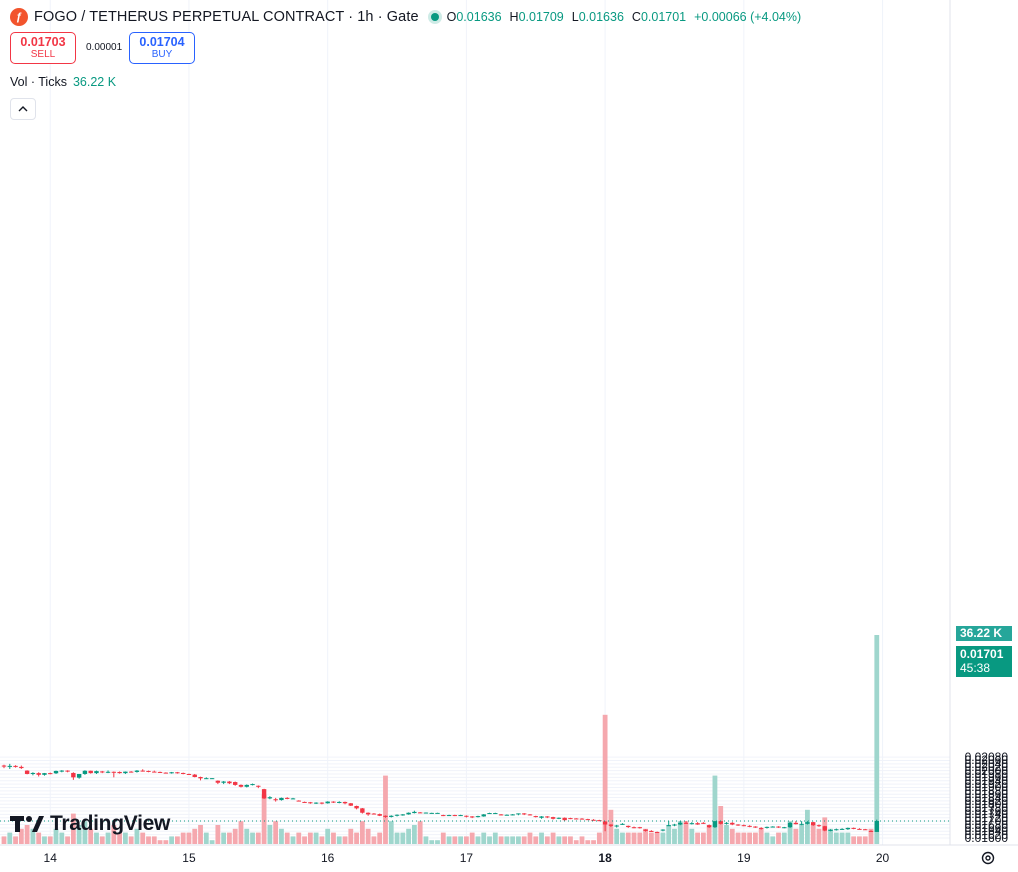 The image size is (1018, 872). I want to click on buy-price: 0.01704, so click(162, 42).